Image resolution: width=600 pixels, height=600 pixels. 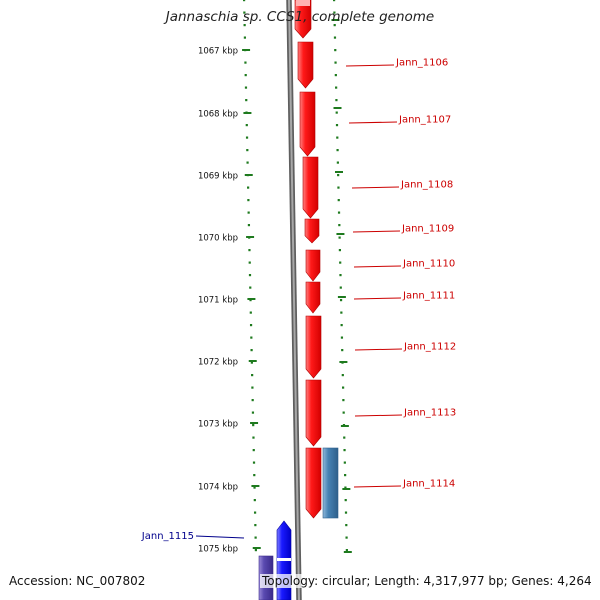 I want to click on accession-text: Accession: NC_007802, so click(x=77, y=581).